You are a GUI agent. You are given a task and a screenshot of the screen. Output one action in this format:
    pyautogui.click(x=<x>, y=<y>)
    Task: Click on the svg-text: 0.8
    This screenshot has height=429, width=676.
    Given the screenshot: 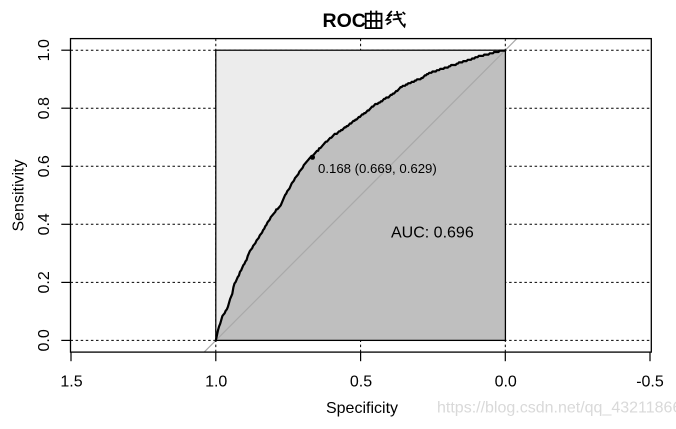 What is the action you would take?
    pyautogui.click(x=44, y=108)
    